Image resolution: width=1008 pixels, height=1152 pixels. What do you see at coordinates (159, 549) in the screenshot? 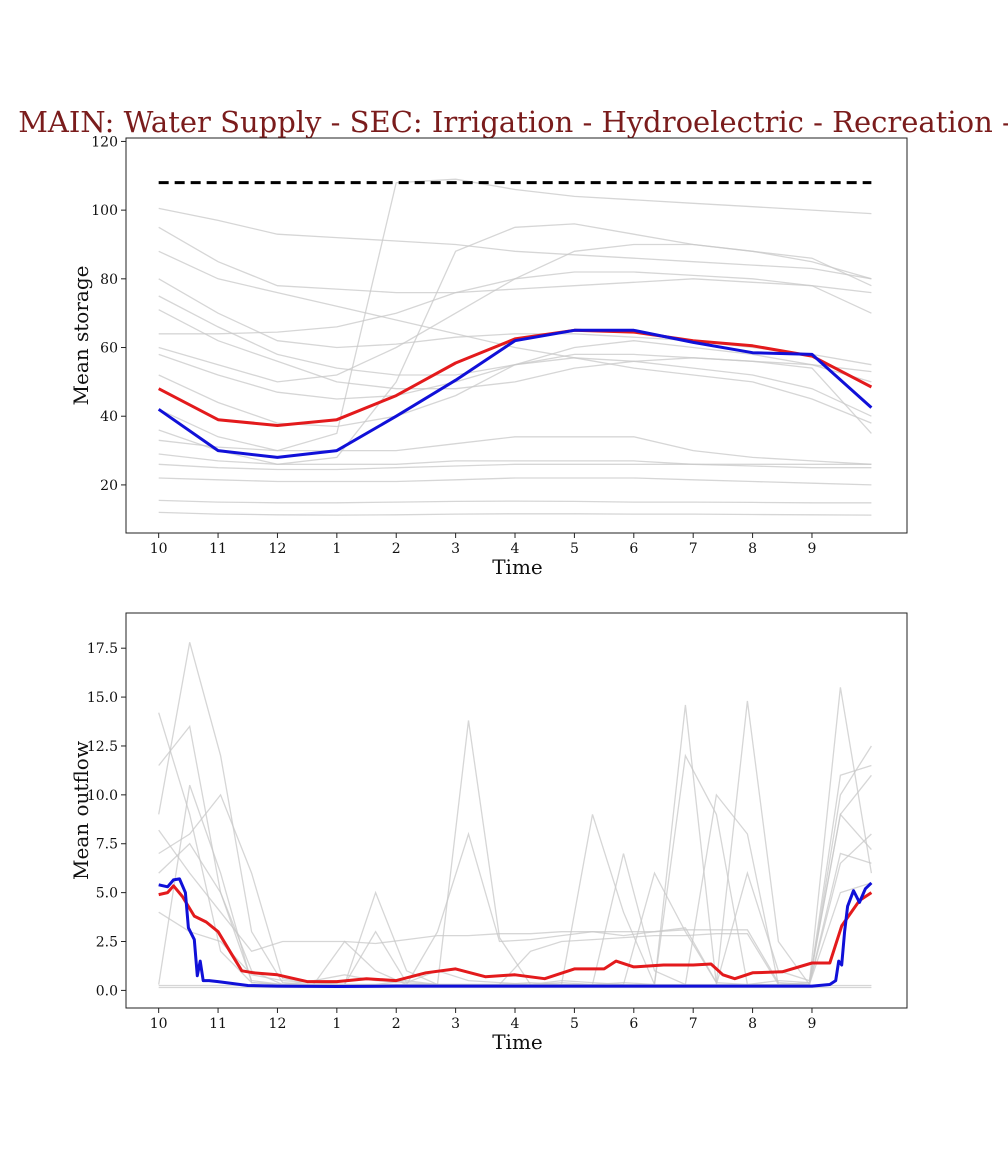
I see `storage-xtick-label: 10` at bounding box center [159, 549].